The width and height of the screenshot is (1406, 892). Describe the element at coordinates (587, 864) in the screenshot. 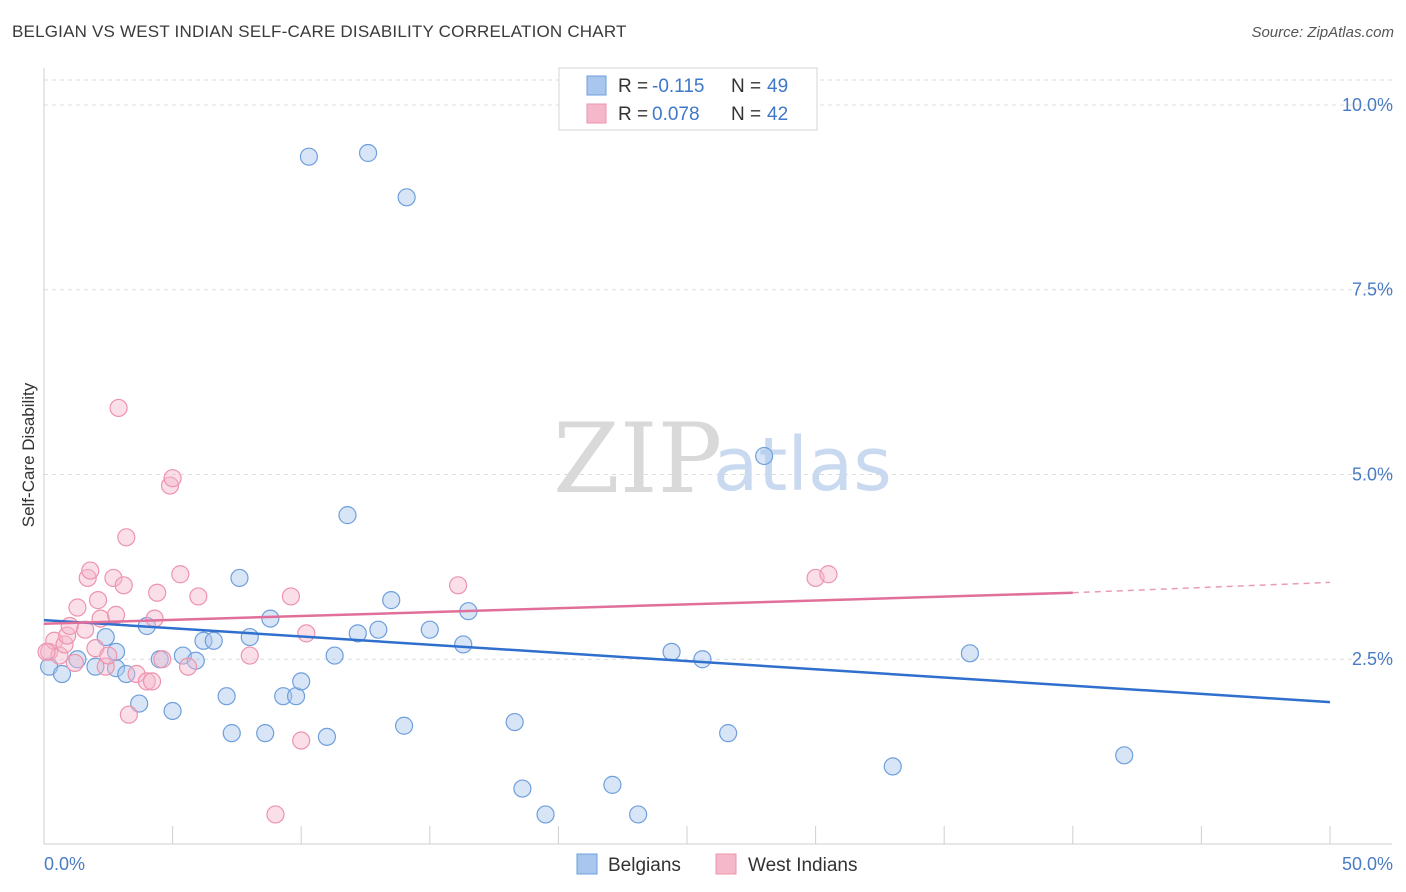

I see `bottom-legend-swatch-belgians` at that location.